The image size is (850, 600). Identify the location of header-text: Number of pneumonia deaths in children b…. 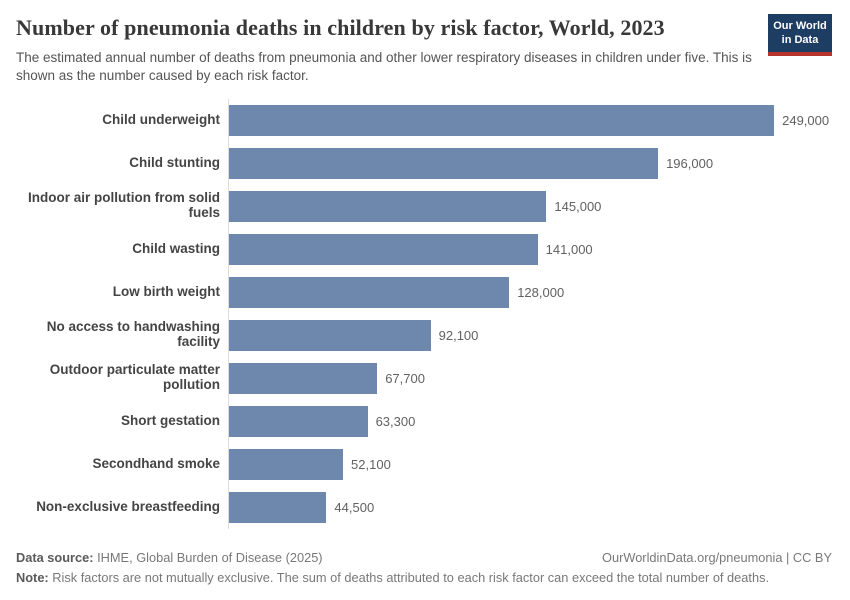
(388, 50).